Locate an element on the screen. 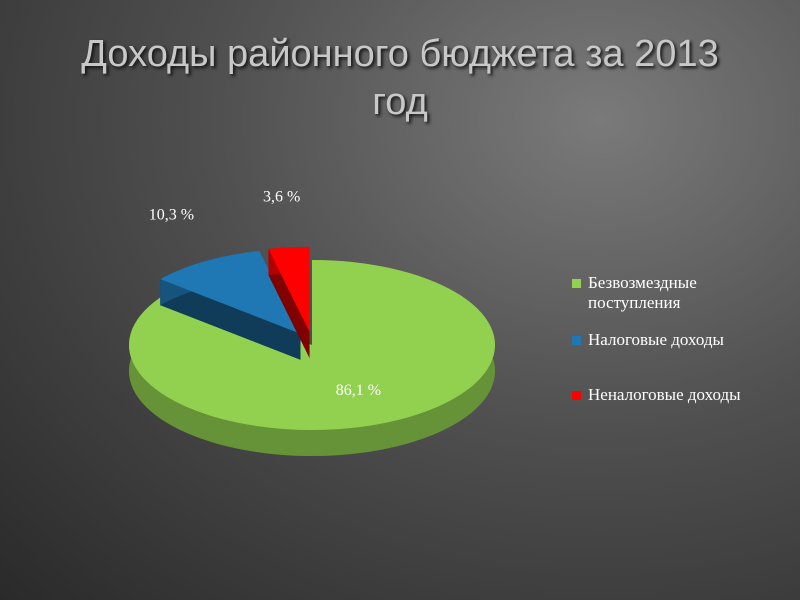  legend-item: Налоговые доходы is located at coordinates (677, 340).